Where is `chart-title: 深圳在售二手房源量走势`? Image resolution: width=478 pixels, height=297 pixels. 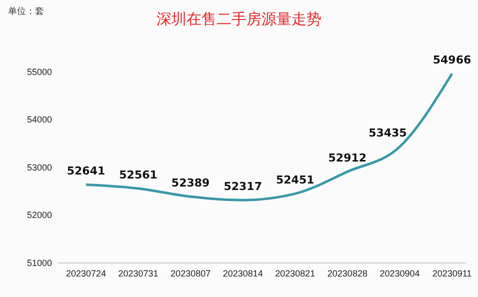
chart-title: 深圳在售二手房源量走势 is located at coordinates (239, 19).